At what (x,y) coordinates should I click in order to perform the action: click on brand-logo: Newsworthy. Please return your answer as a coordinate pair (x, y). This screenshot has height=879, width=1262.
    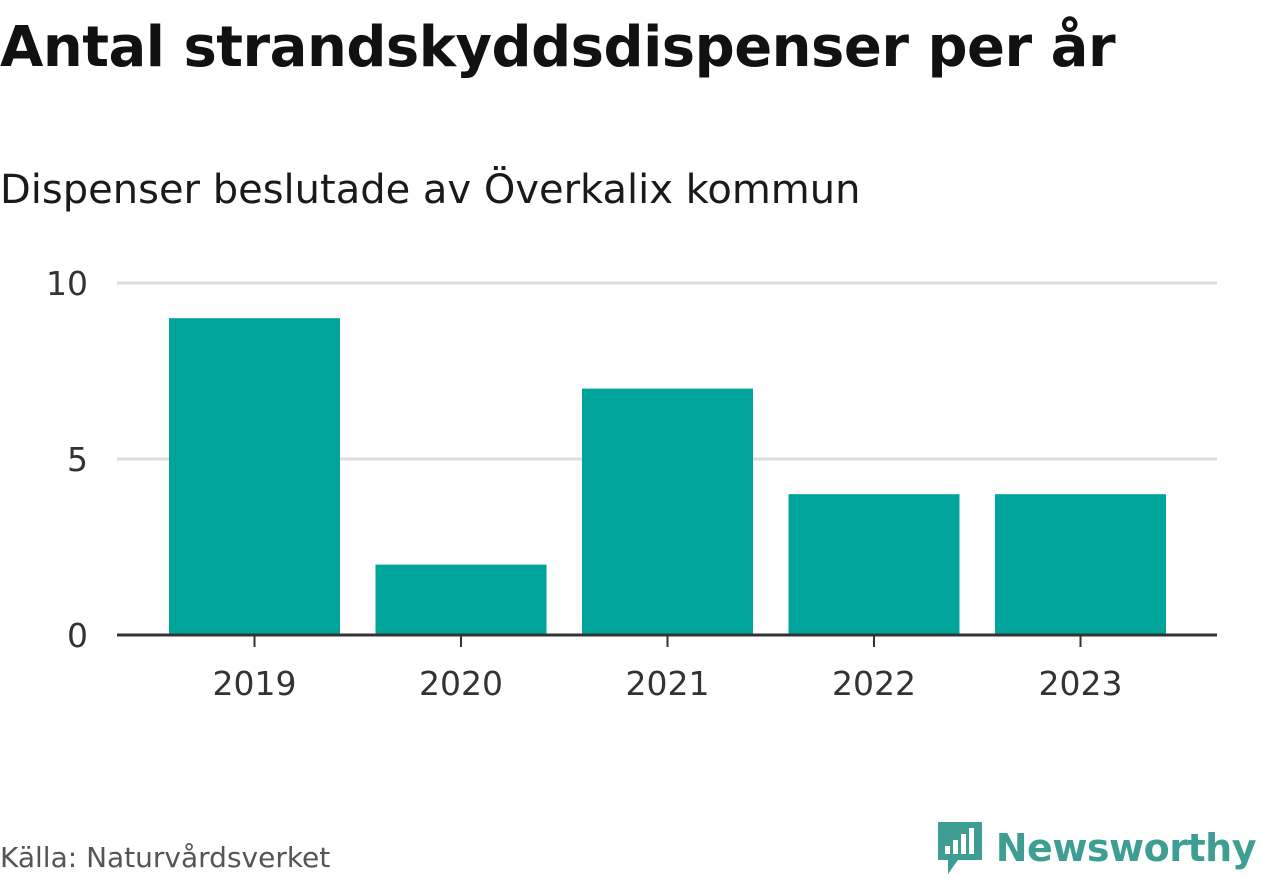
    Looking at the image, I should click on (1096, 848).